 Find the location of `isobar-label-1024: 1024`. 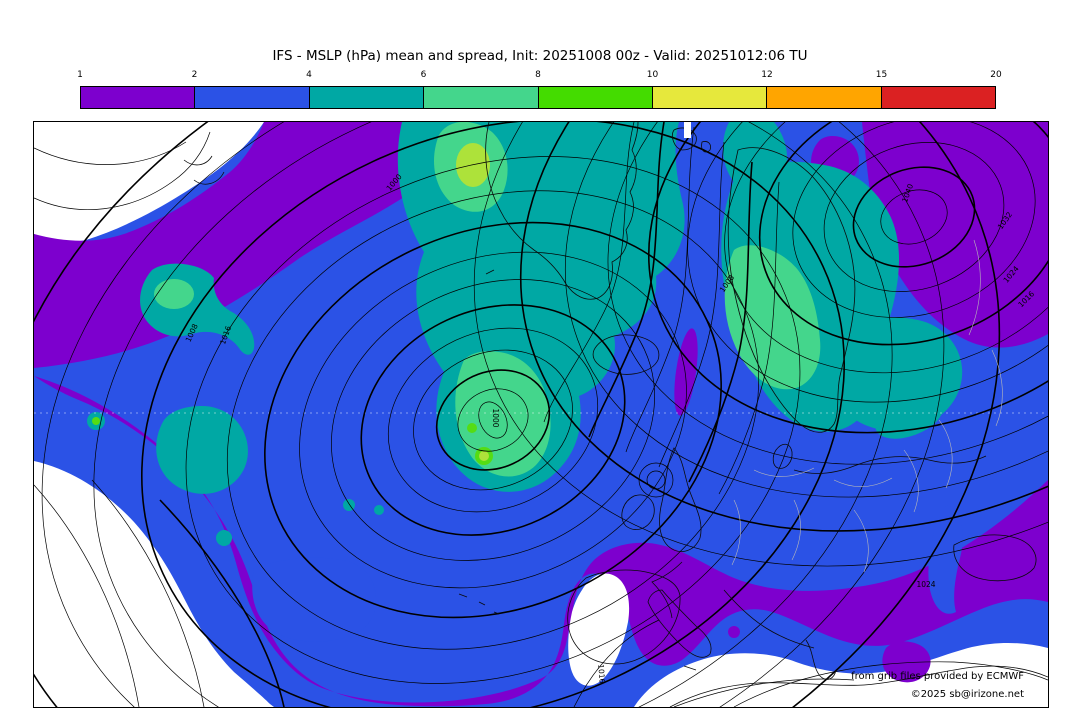

isobar-label-1024: 1024 is located at coordinates (925, 584).